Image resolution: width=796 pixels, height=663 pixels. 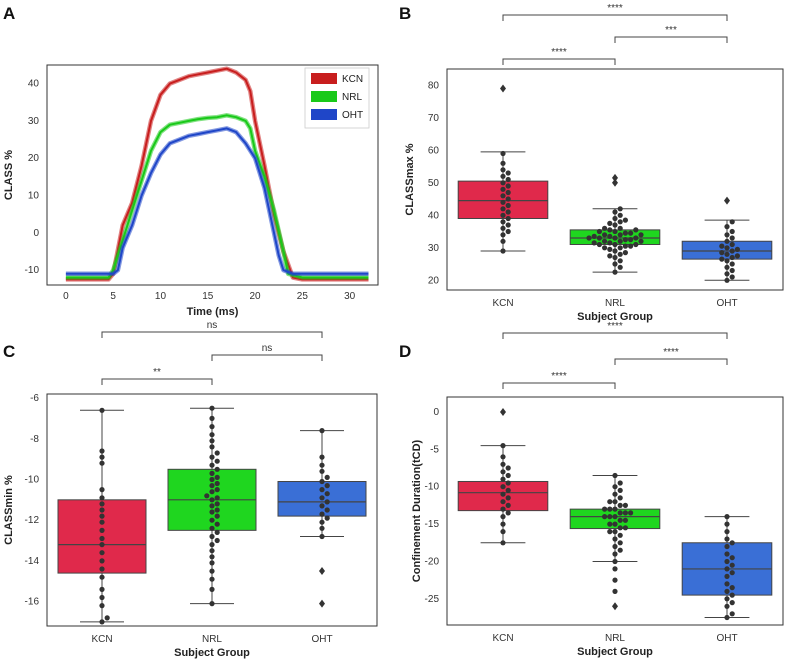 What do you see at coordinates (502, 303) in the screenshot?
I see `x-tick-label-kcn: KCN` at bounding box center [502, 303].